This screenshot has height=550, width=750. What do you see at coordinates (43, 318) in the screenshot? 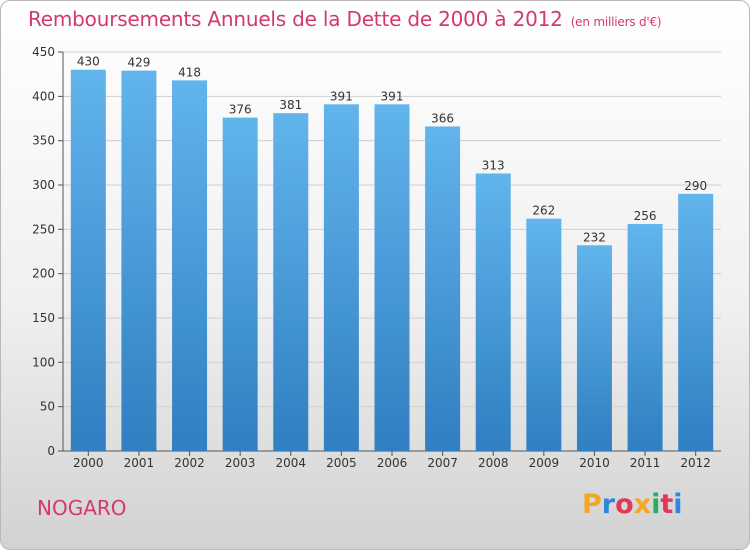
I see `y-tick-label: 150` at bounding box center [43, 318].